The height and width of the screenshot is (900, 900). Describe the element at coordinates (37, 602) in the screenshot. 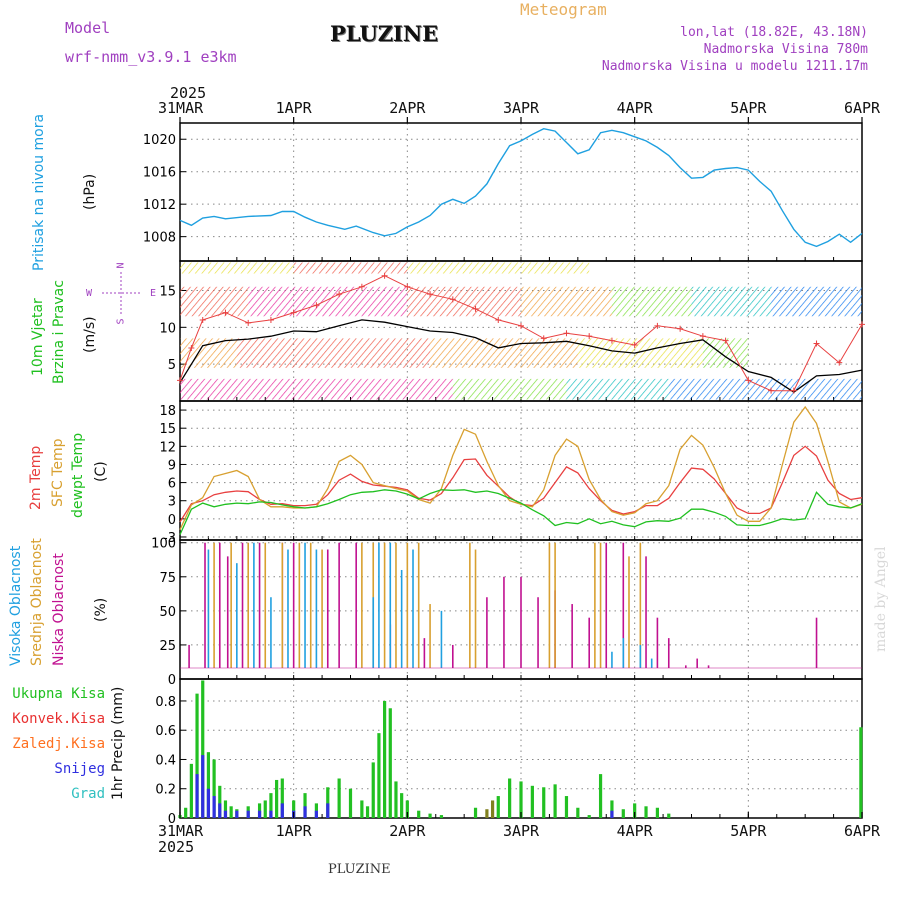

I see `mid-cloud-axis-label: Srednja Oblacnost` at that location.